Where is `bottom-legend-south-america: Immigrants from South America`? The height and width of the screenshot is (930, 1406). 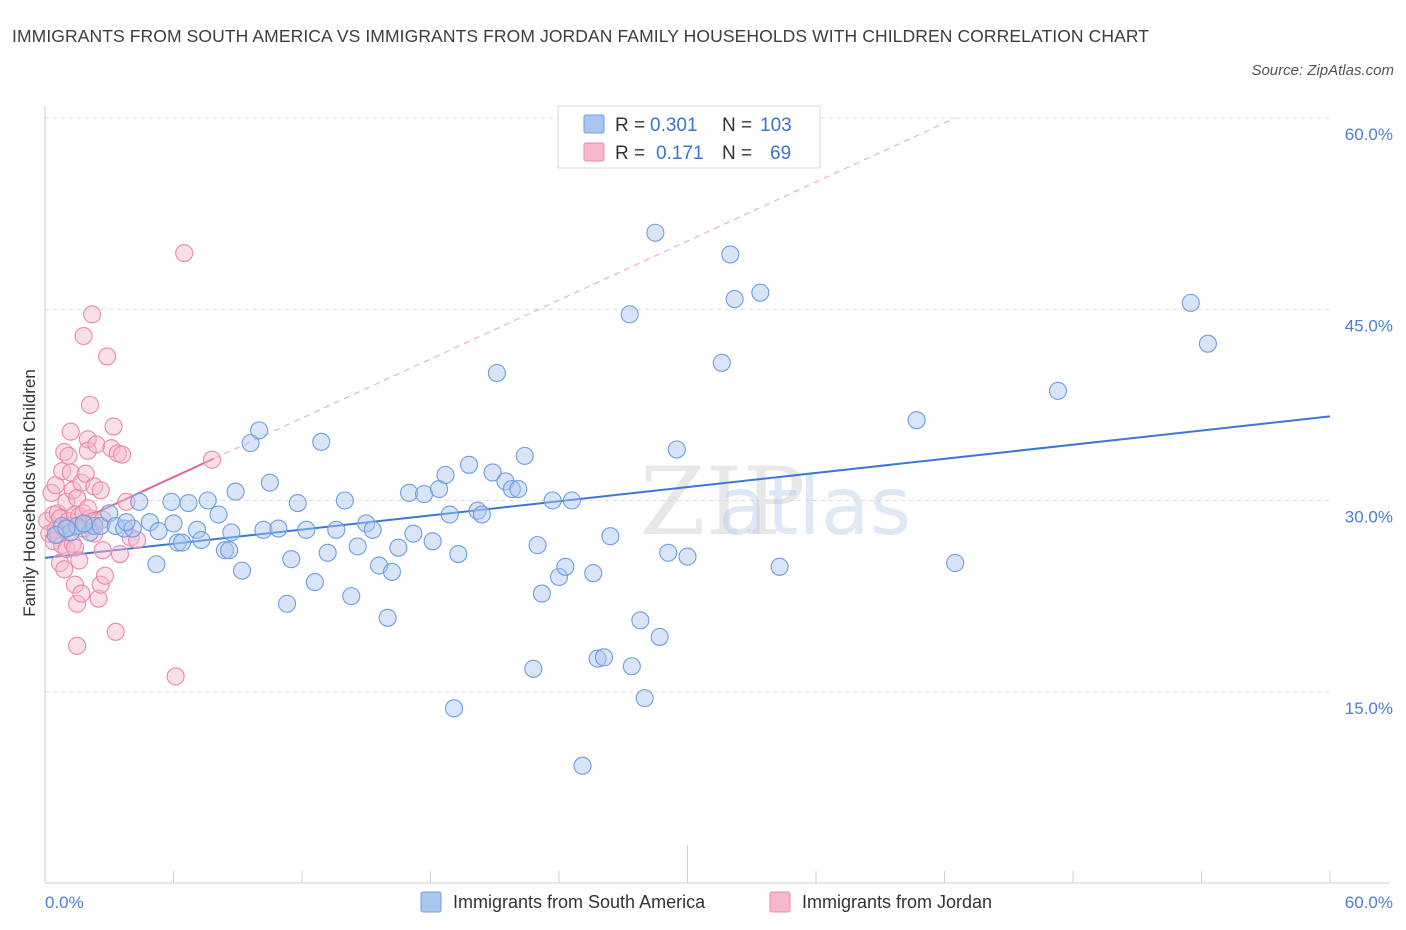
bottom-legend-south-america: Immigrants from South America is located at coordinates (579, 902).